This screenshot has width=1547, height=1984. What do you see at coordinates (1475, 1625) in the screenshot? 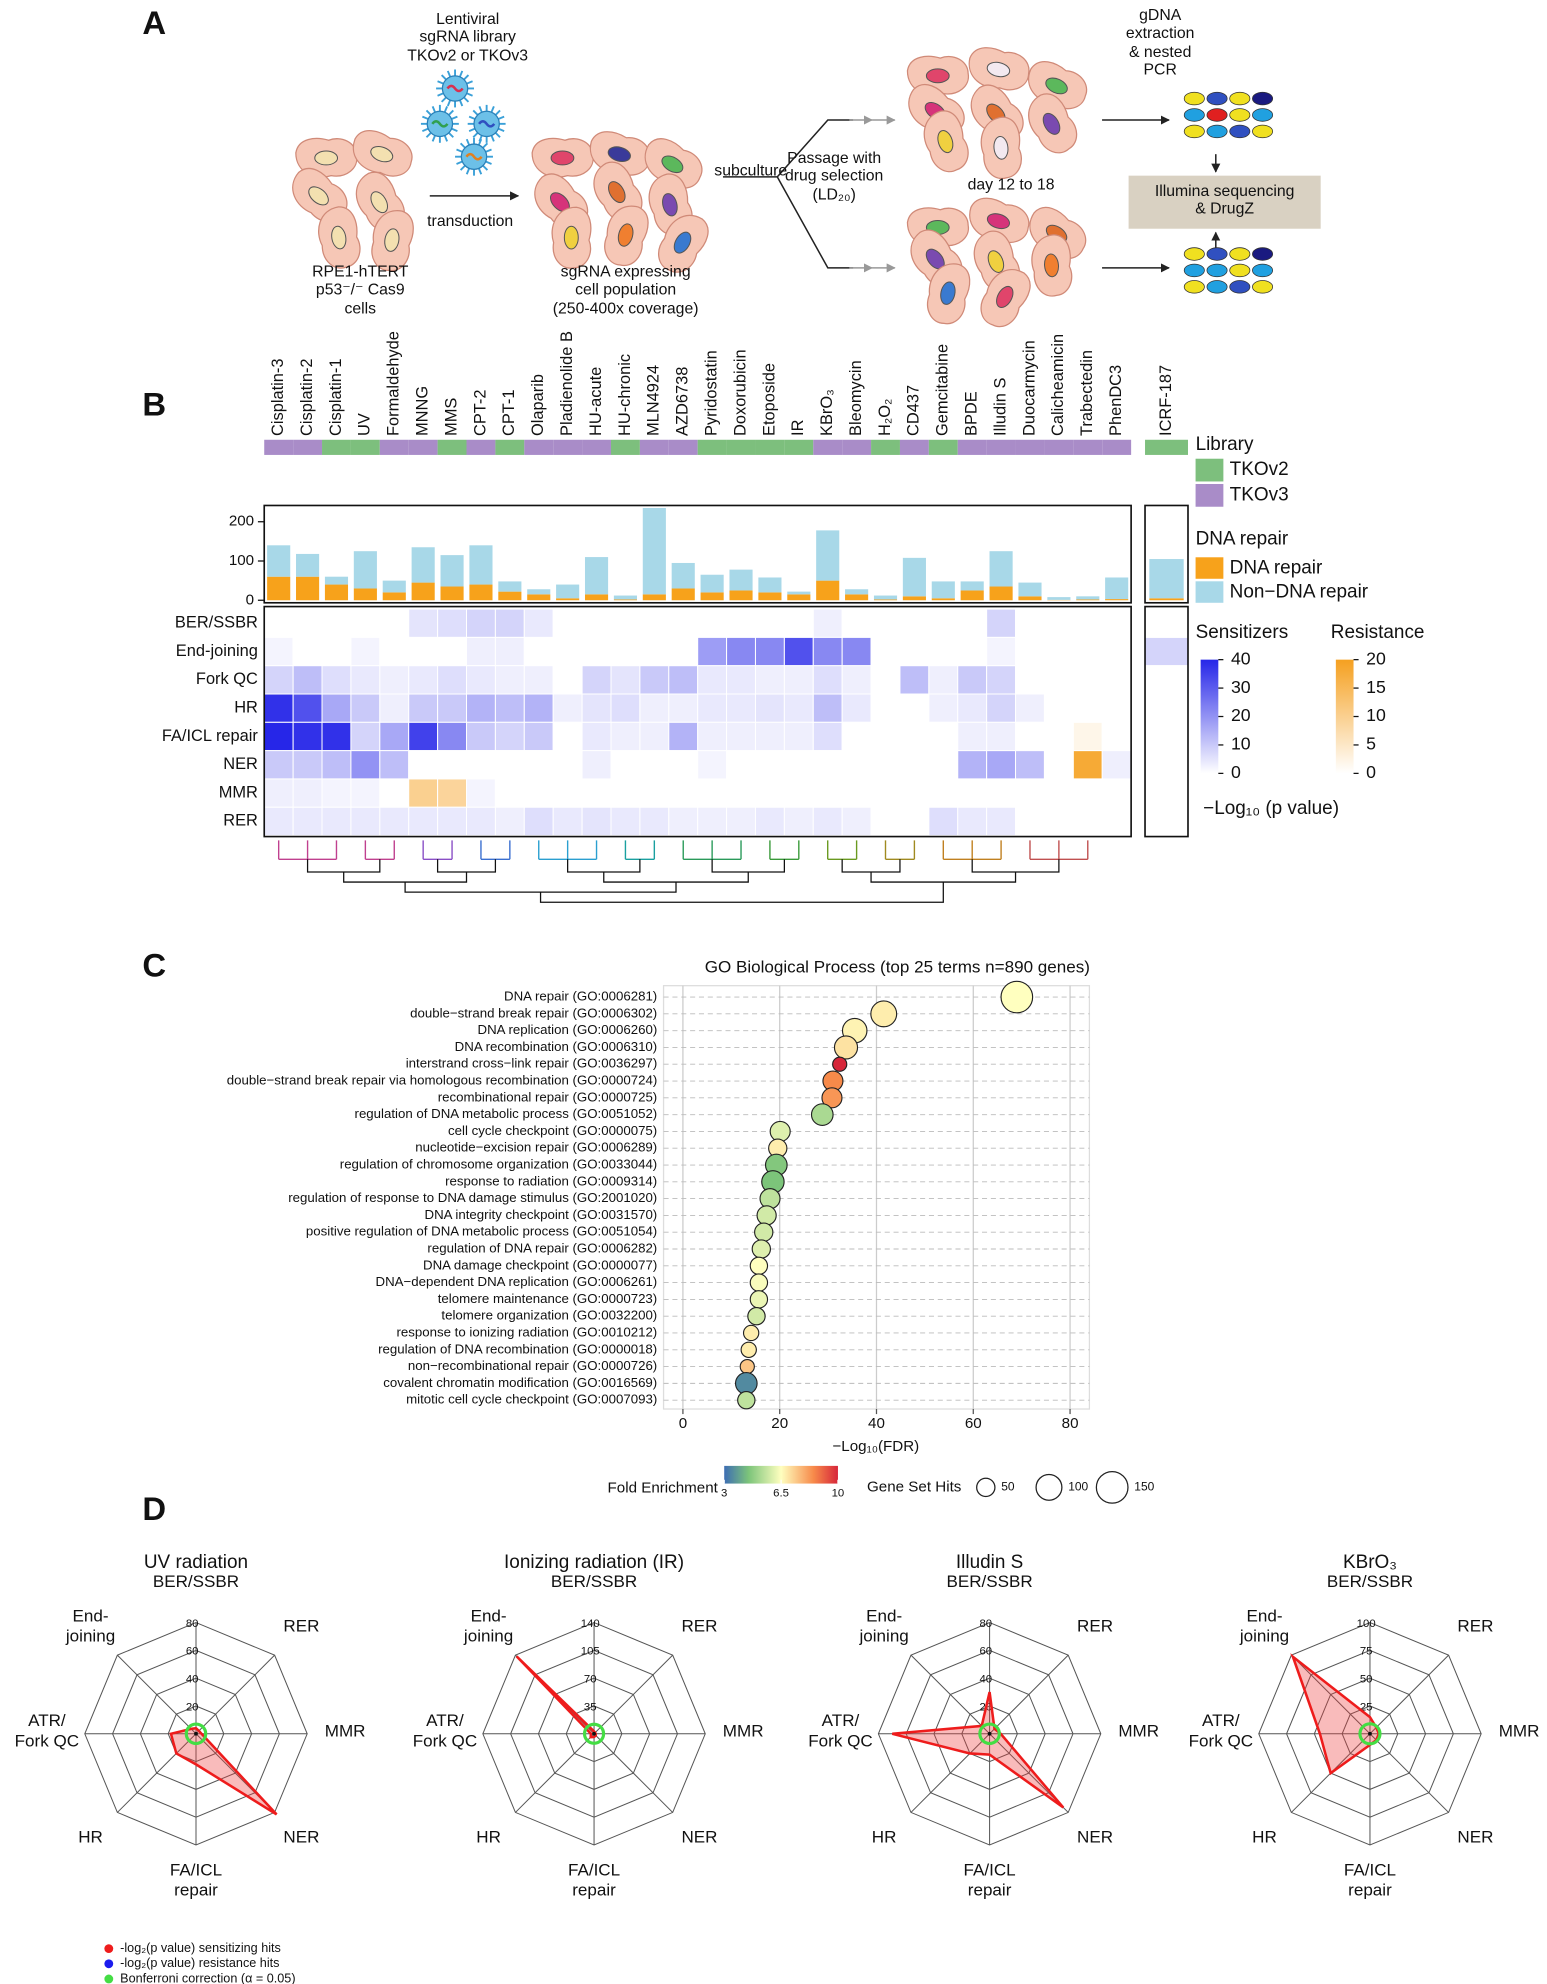
I see `axis-label: RER` at bounding box center [1475, 1625].